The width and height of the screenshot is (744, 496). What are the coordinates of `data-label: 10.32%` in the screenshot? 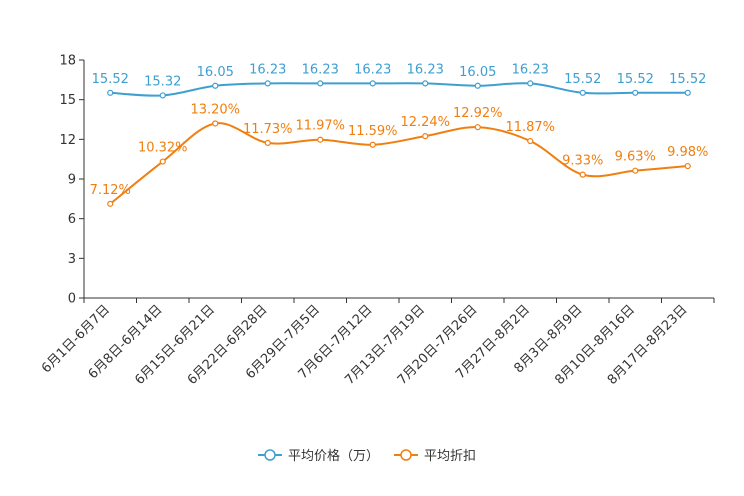 It's located at (163, 148).